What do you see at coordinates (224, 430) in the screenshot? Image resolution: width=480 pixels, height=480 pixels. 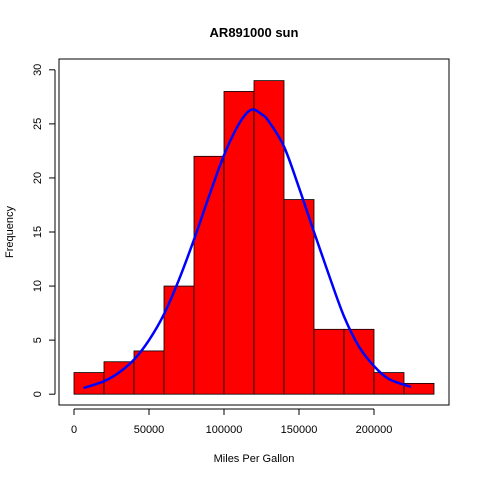 I see `x-tick-label: 100000` at bounding box center [224, 430].